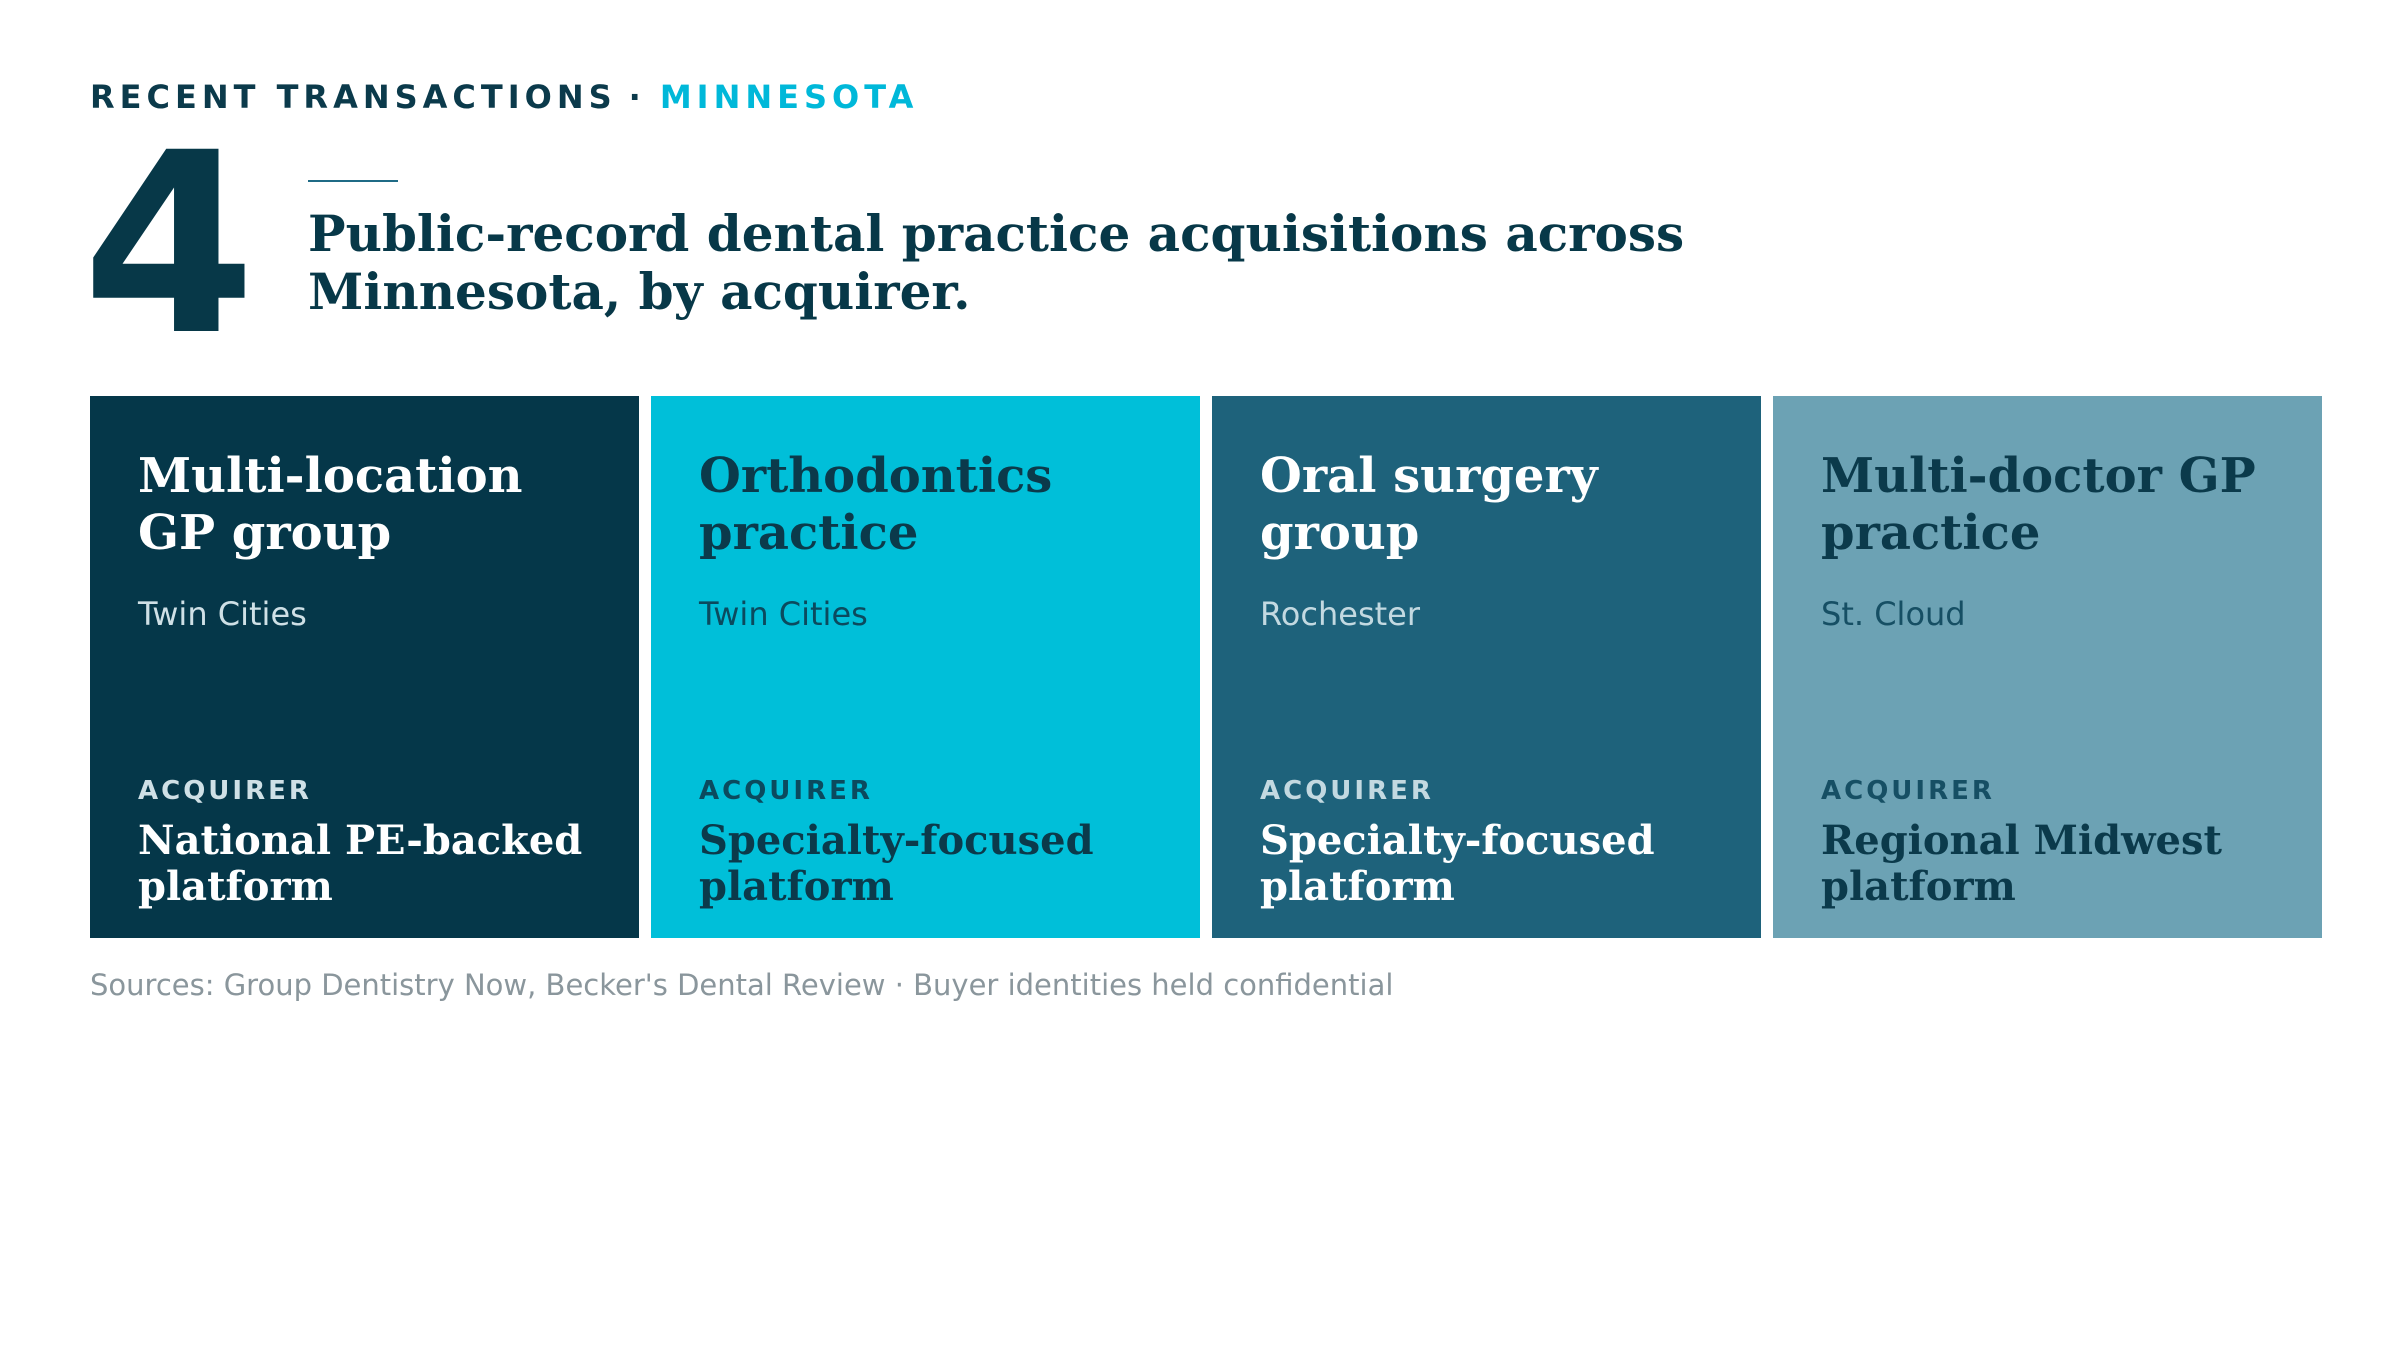 This screenshot has width=2400, height=1350. I want to click on acquirer-name: National PE-backed platform, so click(360, 863).